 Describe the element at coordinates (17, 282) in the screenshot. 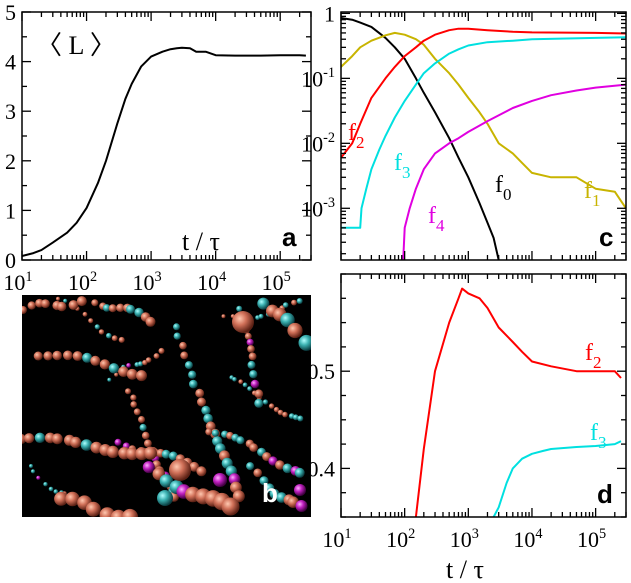

I see `x-tick-label: 10¹` at that location.